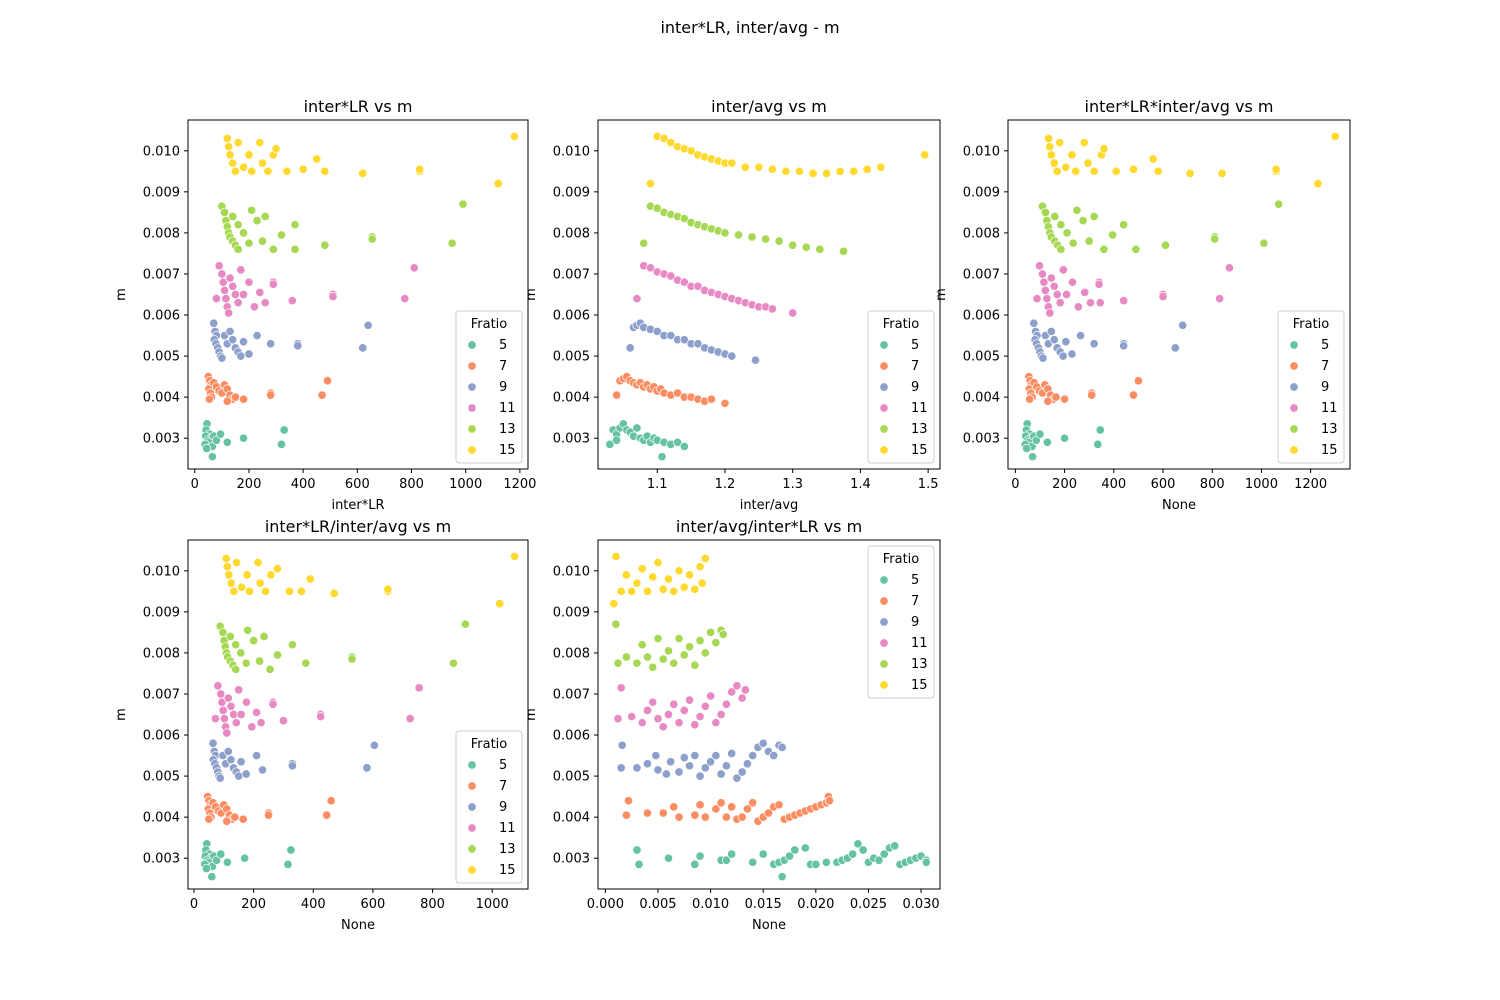  I want to click on y-tick-label: 0.008, so click(571, 653).